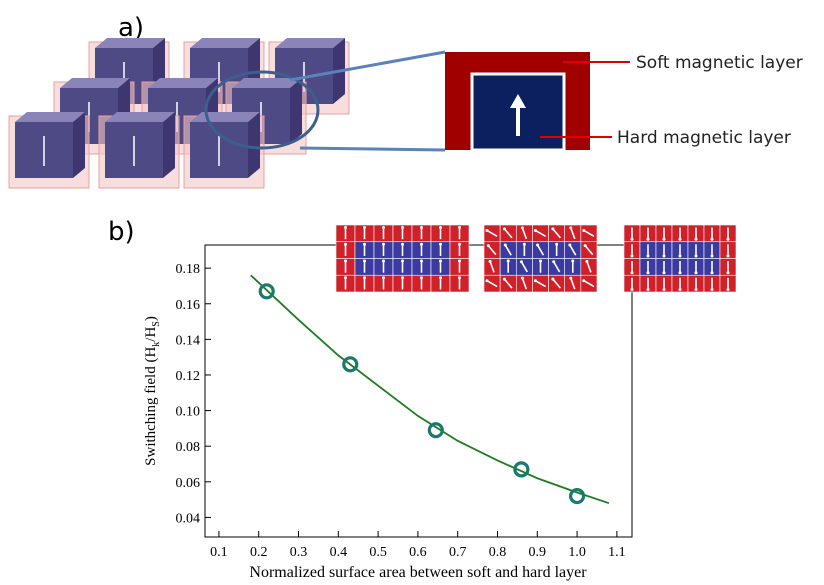 This screenshot has width=824, height=585. Describe the element at coordinates (339, 552) in the screenshot. I see `x-tick-label: 0.4` at that location.